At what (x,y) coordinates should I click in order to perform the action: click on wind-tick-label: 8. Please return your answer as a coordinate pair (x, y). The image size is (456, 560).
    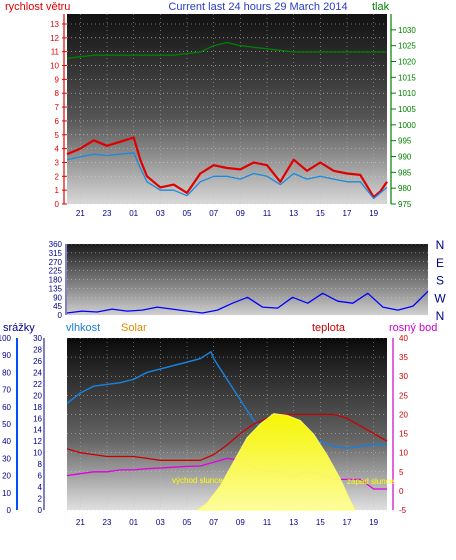
    Looking at the image, I should click on (57, 93).